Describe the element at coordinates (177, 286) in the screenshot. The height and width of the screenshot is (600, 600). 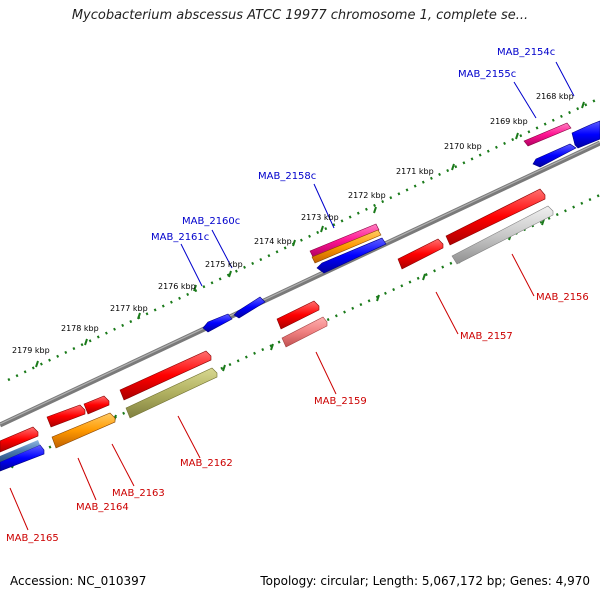
I see `ruler-label: 2176 kbp` at that location.